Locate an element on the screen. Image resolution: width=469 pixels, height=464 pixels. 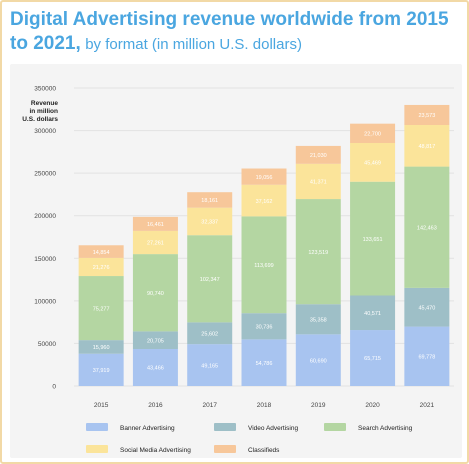
data-label: 22,700 is located at coordinates (372, 135).